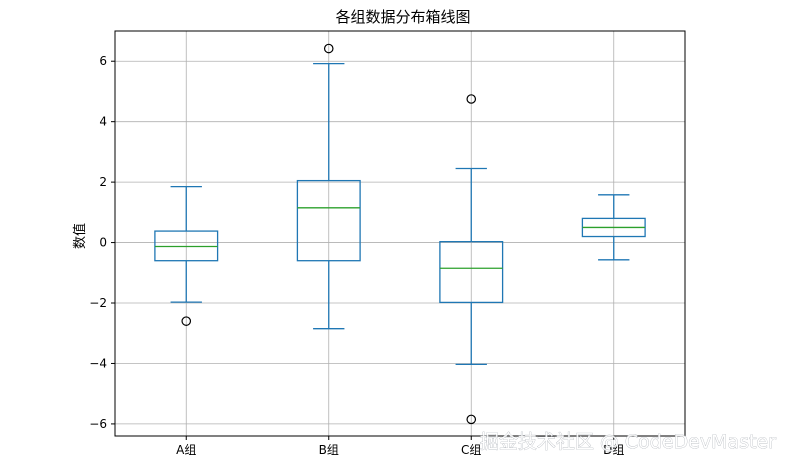 This screenshot has height=468, width=790. What do you see at coordinates (329, 450) in the screenshot?
I see `x-tick-label: B组` at bounding box center [329, 450].